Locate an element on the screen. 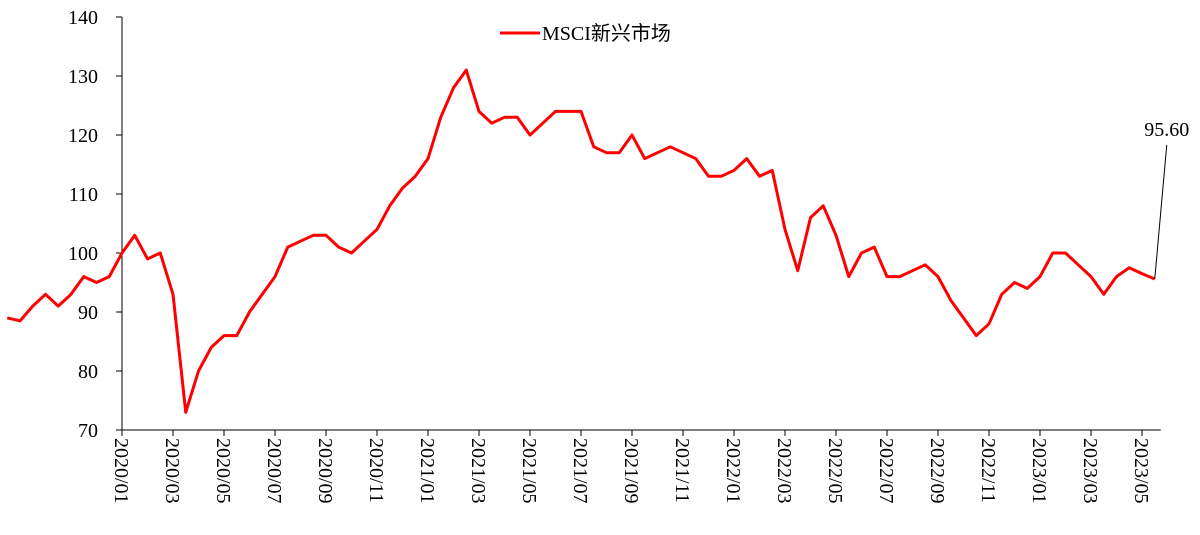  y-tick-label: 120 is located at coordinates (83, 136).